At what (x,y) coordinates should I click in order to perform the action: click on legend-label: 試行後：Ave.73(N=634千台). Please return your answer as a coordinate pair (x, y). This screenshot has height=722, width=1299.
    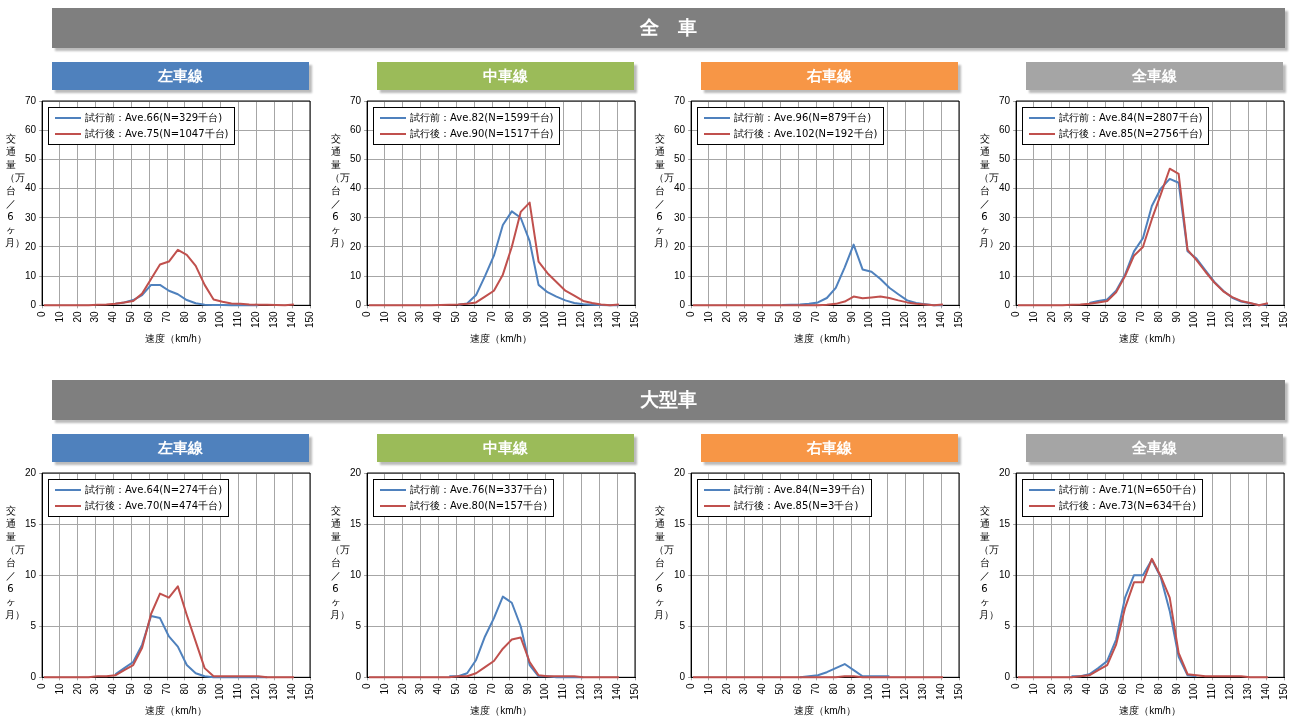
    Looking at the image, I should click on (1127, 506).